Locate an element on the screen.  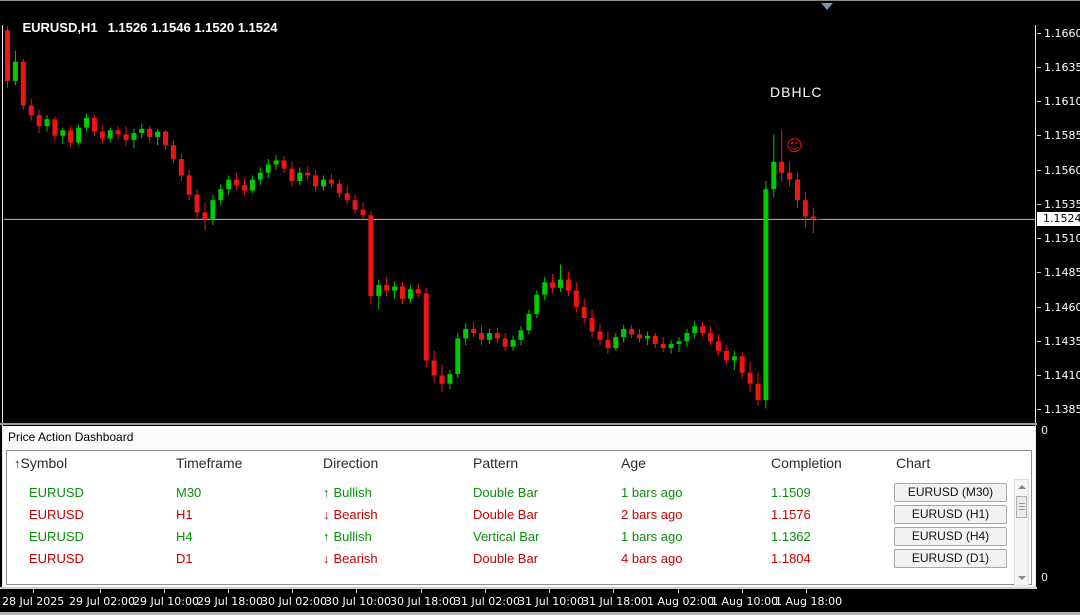
open-chart-button-h4: EURUSD (H4) is located at coordinates (950, 536).